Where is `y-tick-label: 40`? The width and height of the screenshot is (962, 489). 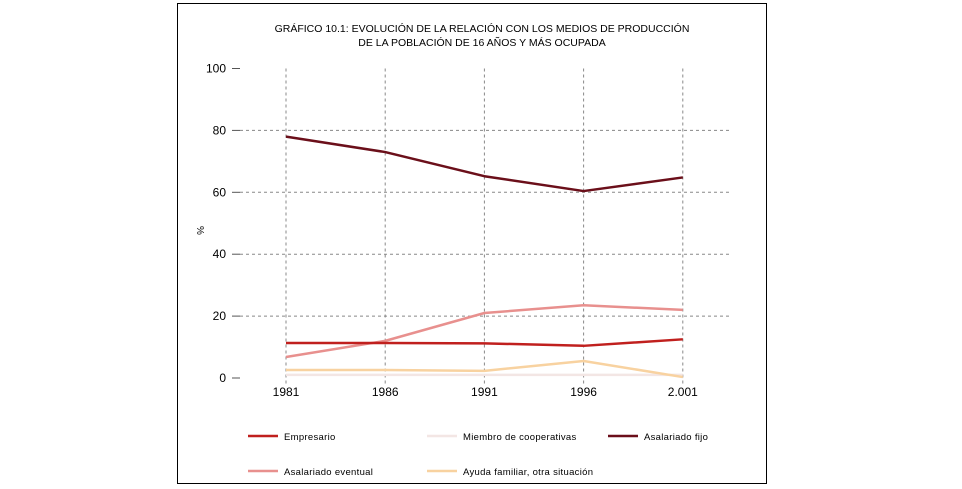
y-tick-label: 40 is located at coordinates (220, 254).